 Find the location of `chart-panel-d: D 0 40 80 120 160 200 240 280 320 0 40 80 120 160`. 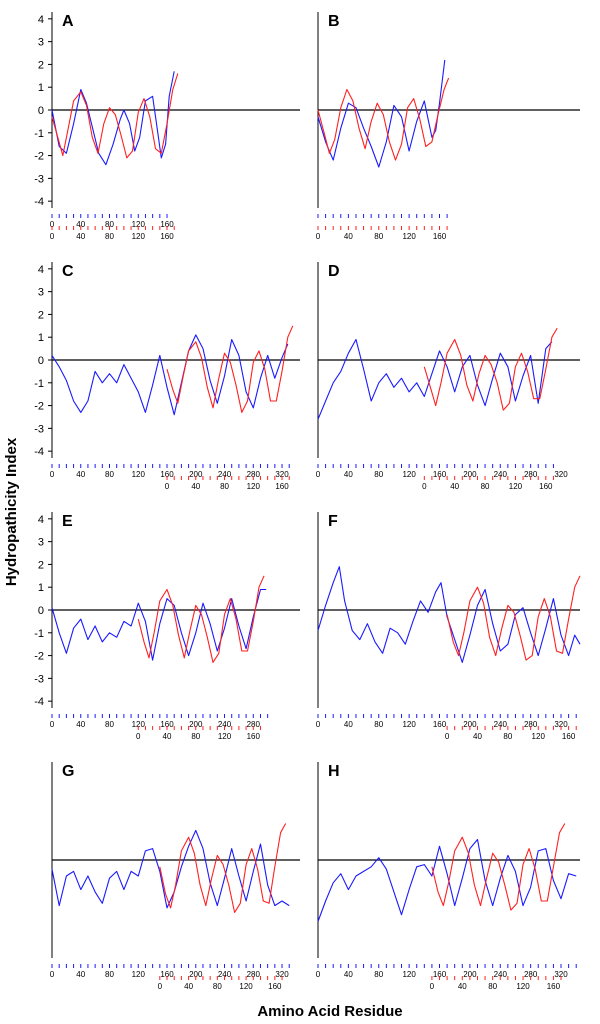

chart-panel-d: D 0 40 80 120 160 200 240 280 320 0 40 80 120 160 is located at coordinates (448, 376).